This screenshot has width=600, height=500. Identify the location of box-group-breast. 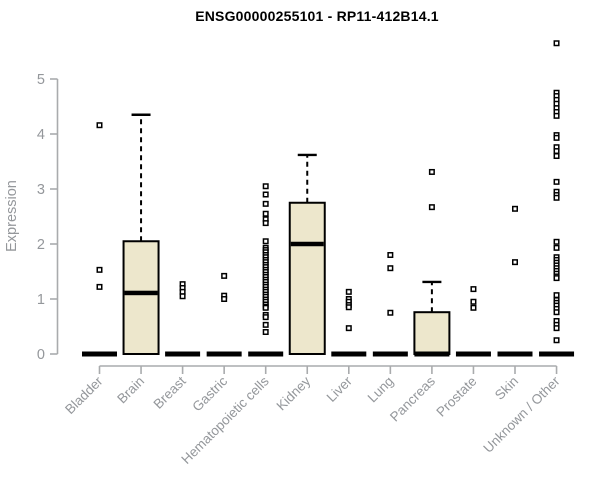
(183, 319).